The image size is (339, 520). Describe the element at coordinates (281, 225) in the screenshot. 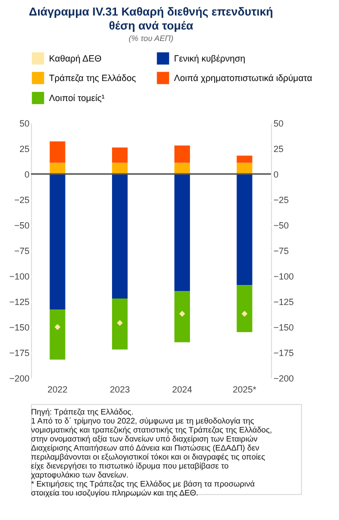

I see `y2-tick-label: −50` at that location.